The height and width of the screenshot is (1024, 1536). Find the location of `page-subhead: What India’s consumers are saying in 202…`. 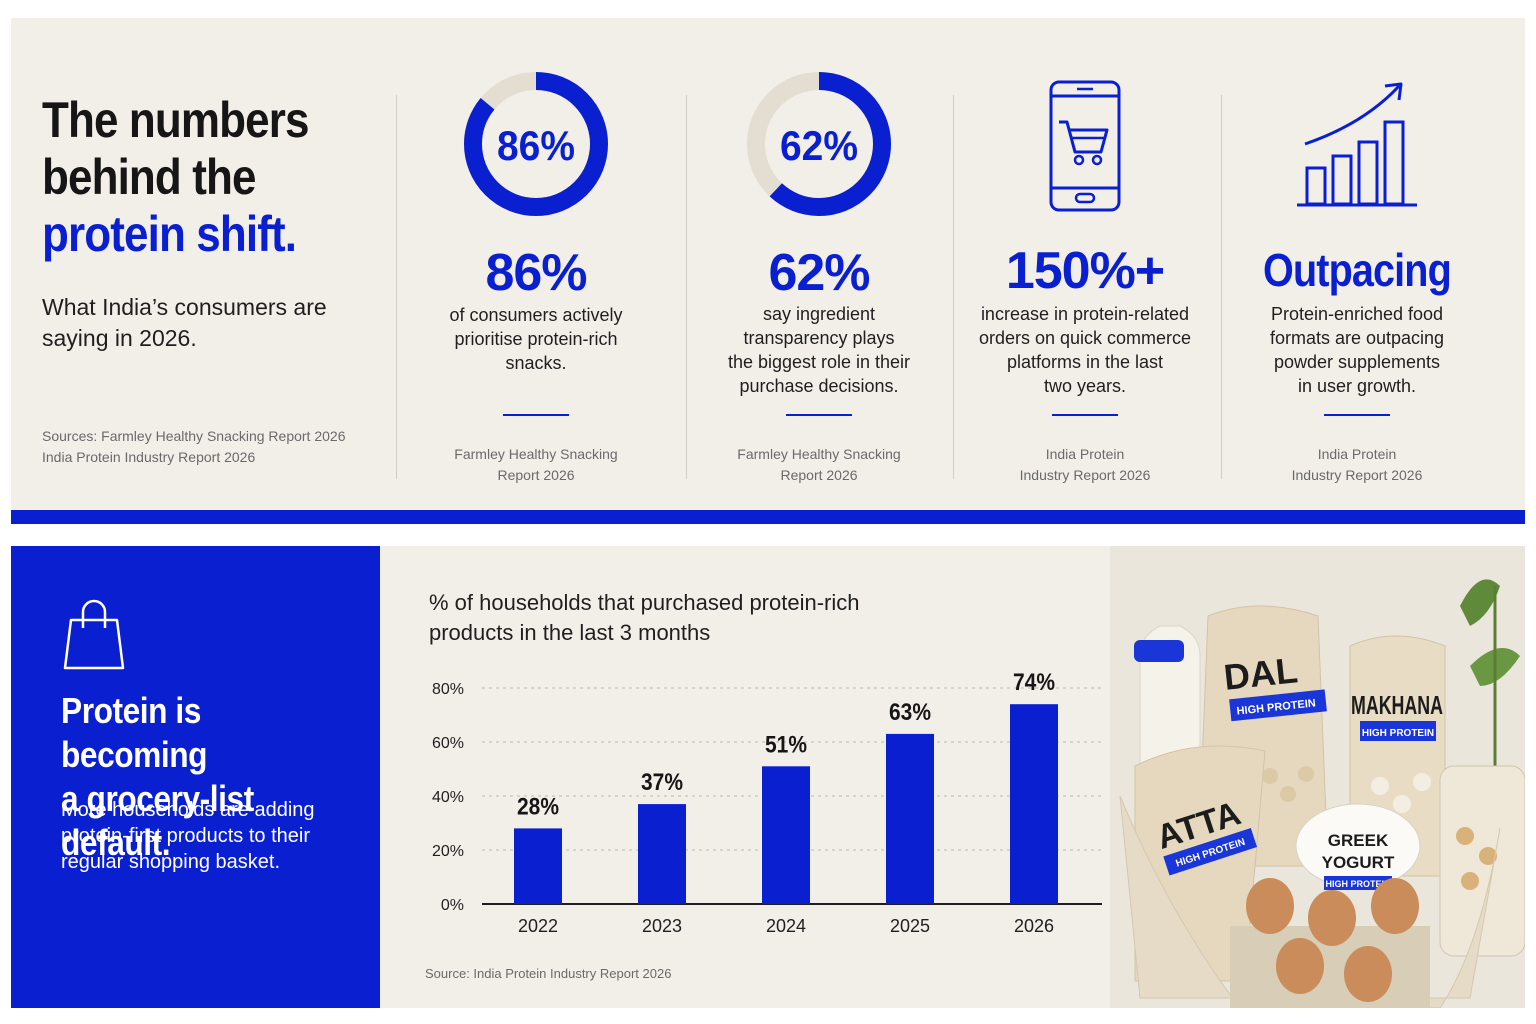

page-subhead: What India’s consumers are saying in 202… is located at coordinates (184, 322).